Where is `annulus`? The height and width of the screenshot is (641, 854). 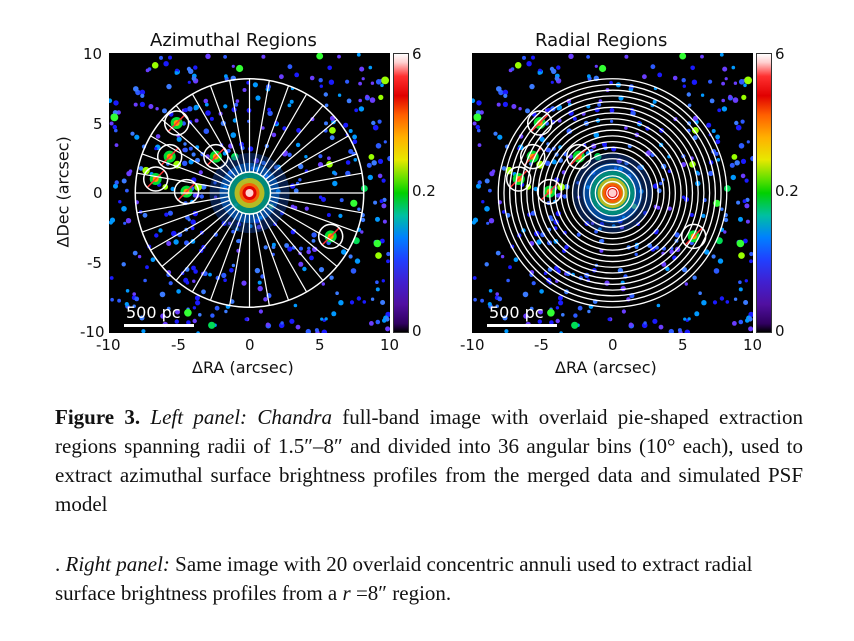
annulus is located at coordinates (612, 193).